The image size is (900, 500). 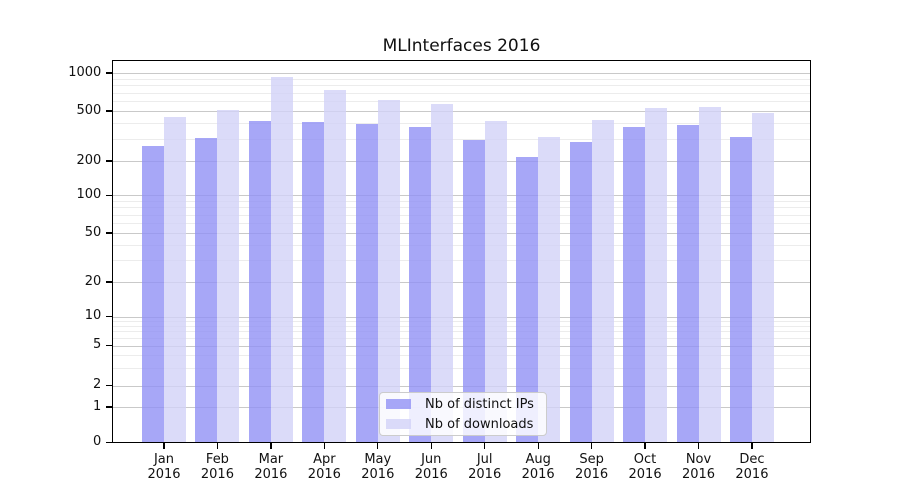 I want to click on x-tick-label-oct: Oct 2016, so click(x=645, y=467).